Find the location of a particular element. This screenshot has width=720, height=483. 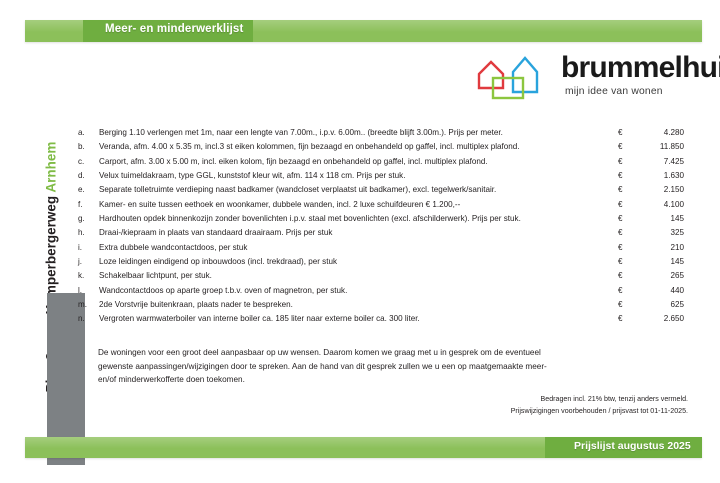

item-letter: f. is located at coordinates (80, 204).